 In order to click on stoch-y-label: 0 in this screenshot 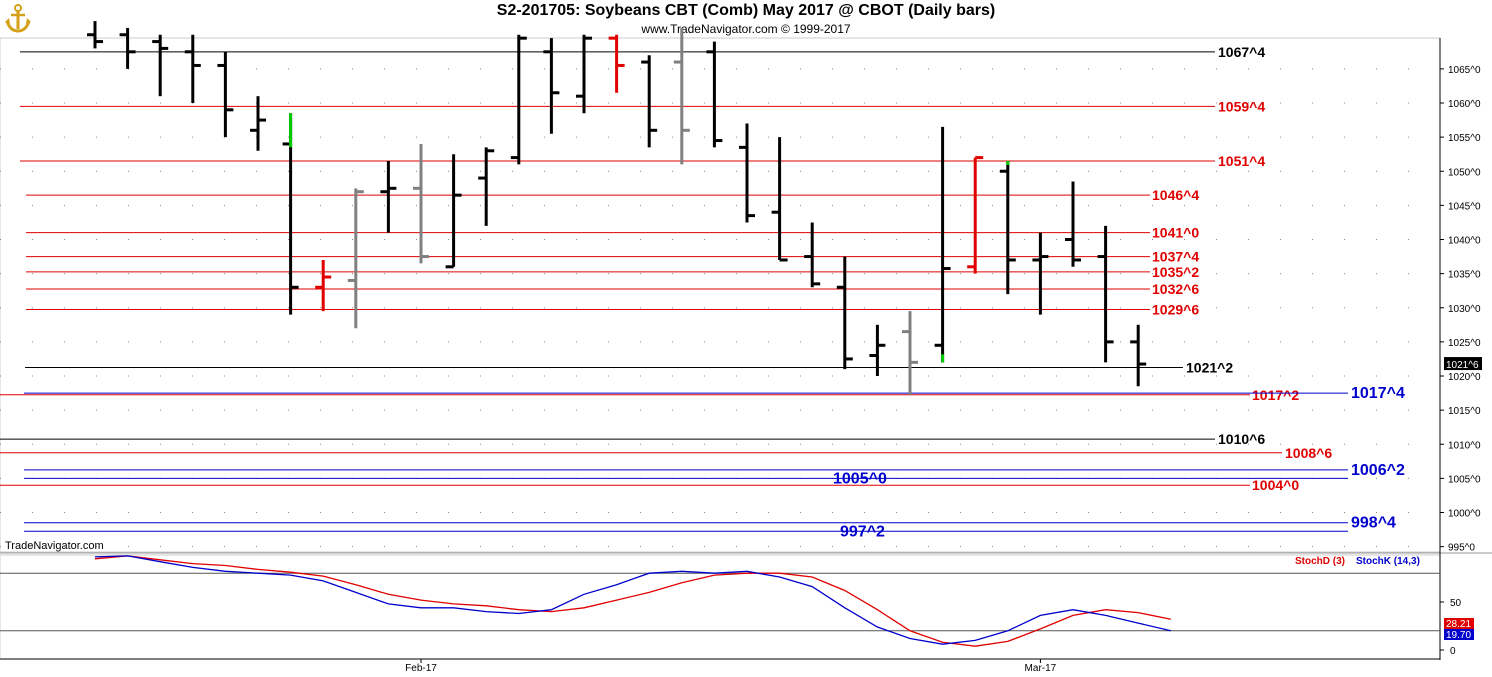, I will do `click(1453, 651)`.